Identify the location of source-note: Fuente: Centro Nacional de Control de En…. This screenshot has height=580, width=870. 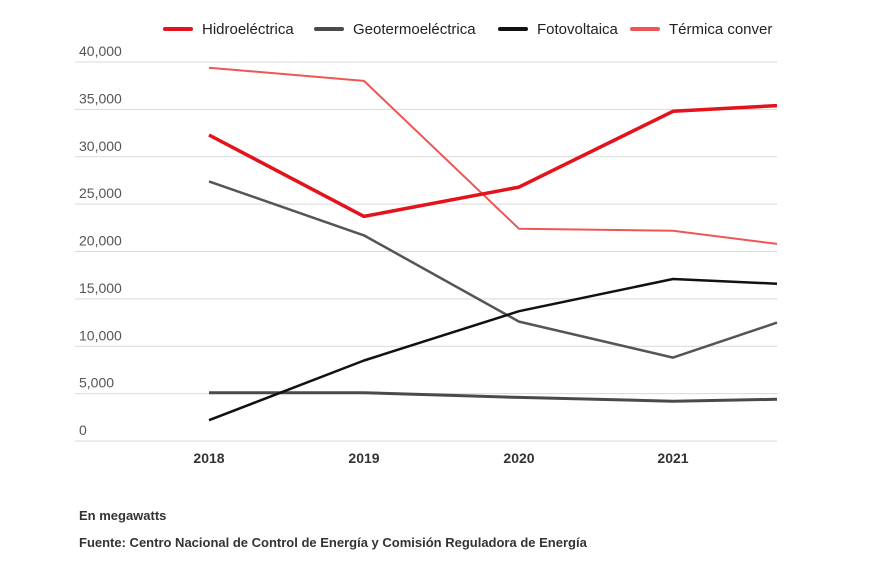
(333, 542).